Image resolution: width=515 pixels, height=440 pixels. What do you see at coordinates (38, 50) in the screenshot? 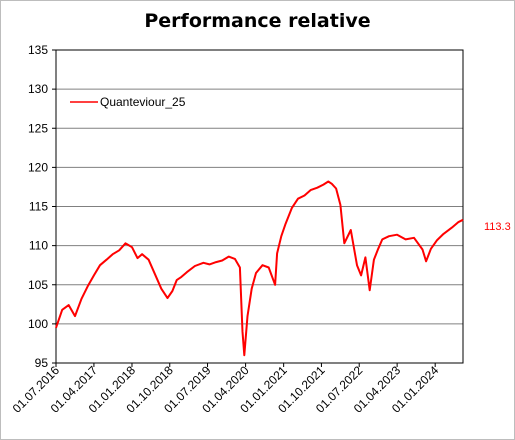
I see `y-tick-label: 135` at bounding box center [38, 50].